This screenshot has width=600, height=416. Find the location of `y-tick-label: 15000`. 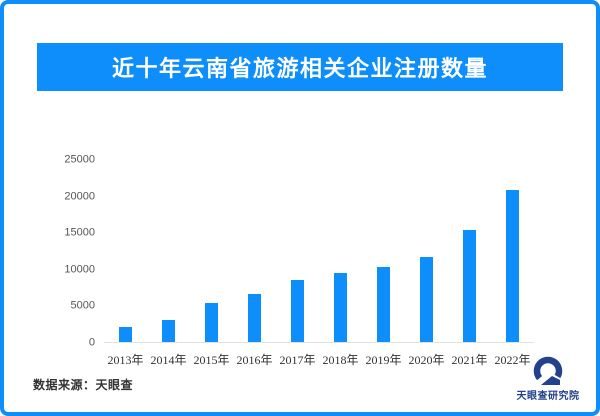

y-tick-label: 15000 is located at coordinates (79, 232).